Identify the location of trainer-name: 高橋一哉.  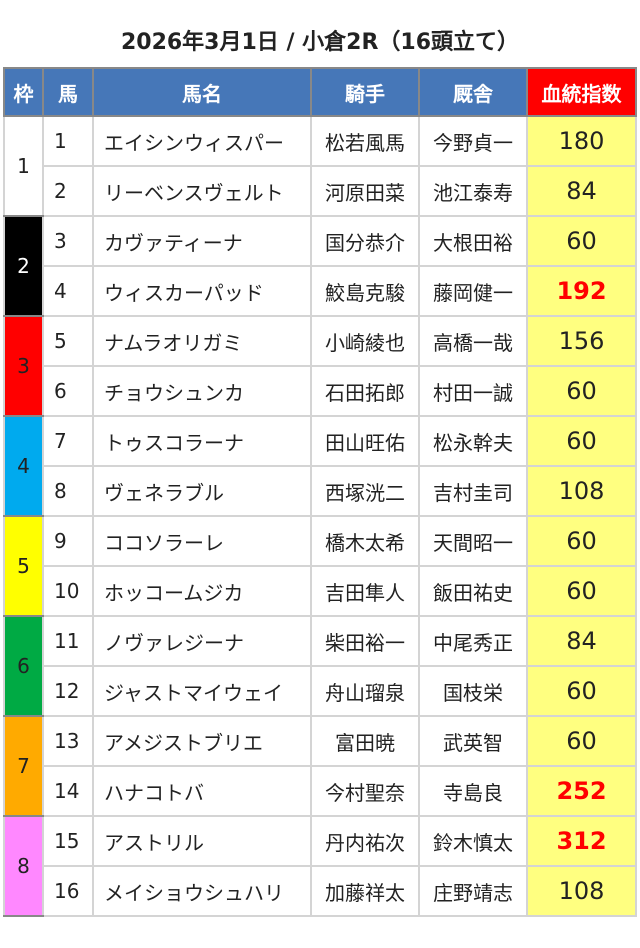
(473, 341).